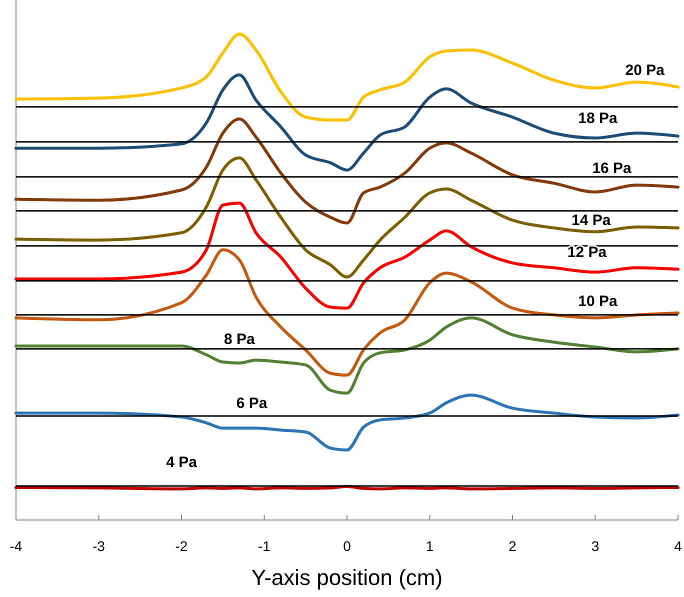 The height and width of the screenshot is (597, 684). What do you see at coordinates (264, 546) in the screenshot?
I see `x-tick-label: -1` at bounding box center [264, 546].